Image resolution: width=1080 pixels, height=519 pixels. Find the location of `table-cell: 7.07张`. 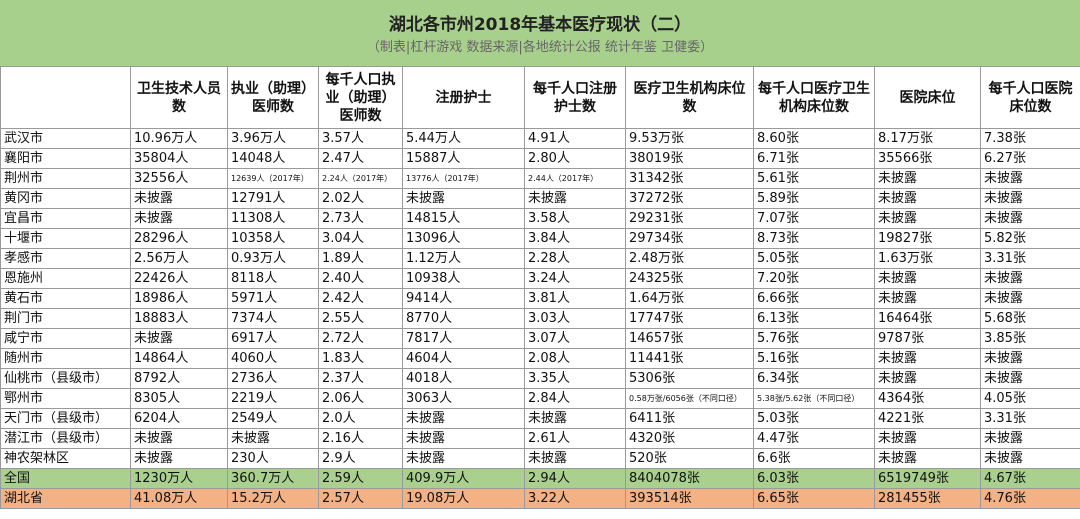

table-cell: 7.07张 is located at coordinates (814, 218).